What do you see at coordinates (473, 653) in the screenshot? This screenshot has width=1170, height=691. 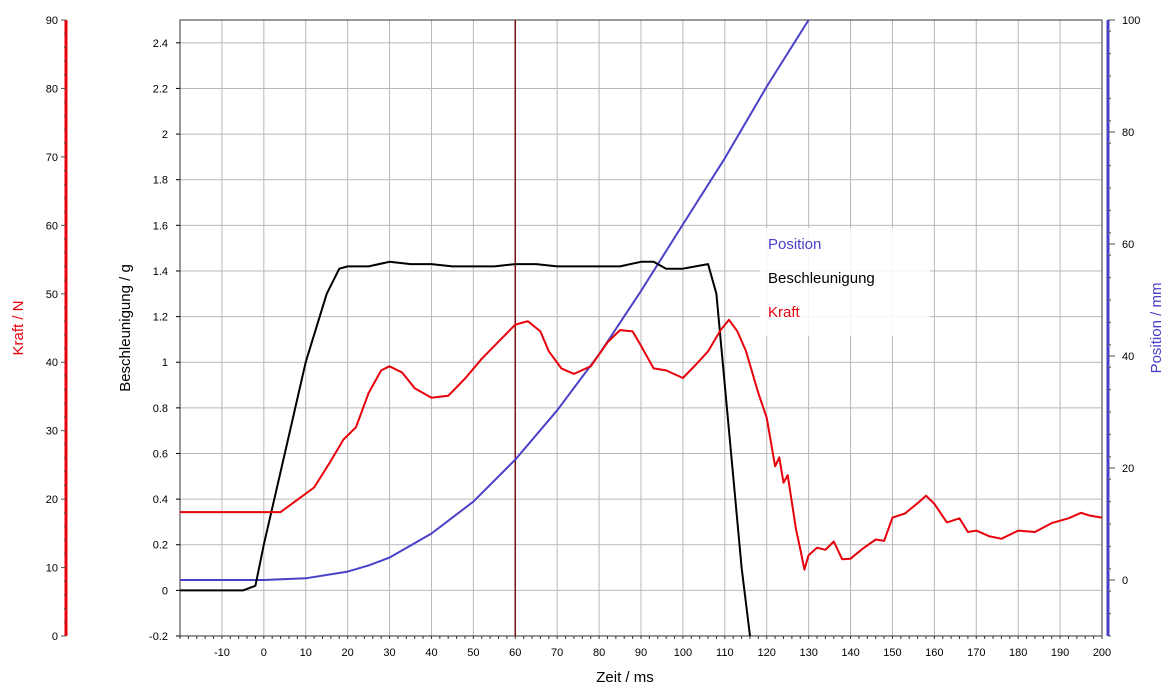 I see `x-tick-label: 50` at bounding box center [473, 653].